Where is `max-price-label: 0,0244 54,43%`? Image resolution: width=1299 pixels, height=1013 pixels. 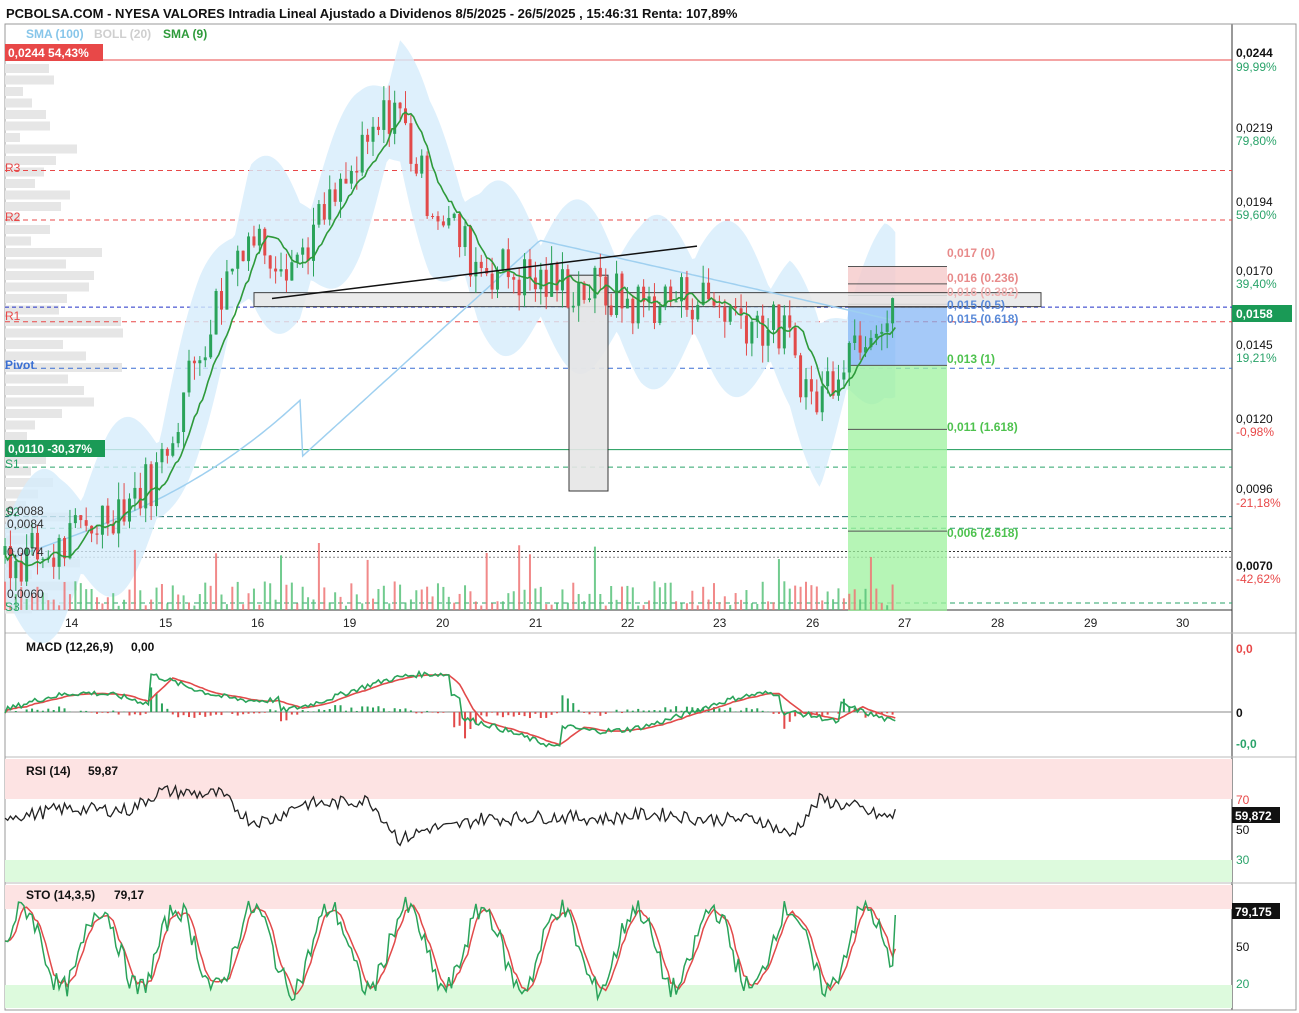 max-price-label: 0,0244 54,43% is located at coordinates (48, 53).